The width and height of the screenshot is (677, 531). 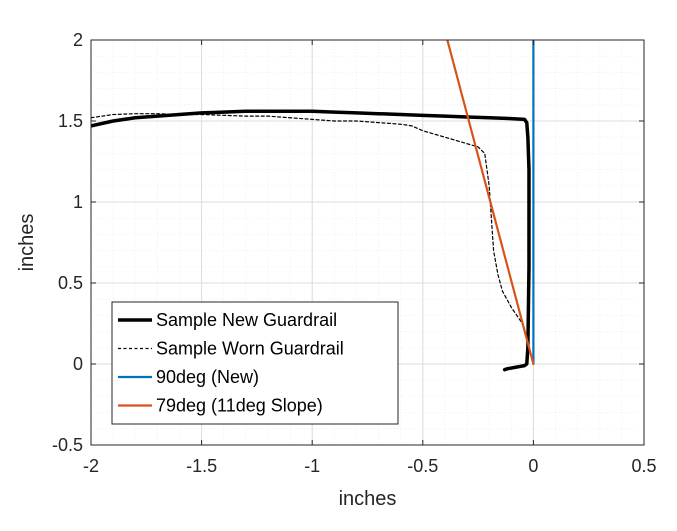 I want to click on legend-label: Sample Worn Guardrail, so click(x=250, y=349).